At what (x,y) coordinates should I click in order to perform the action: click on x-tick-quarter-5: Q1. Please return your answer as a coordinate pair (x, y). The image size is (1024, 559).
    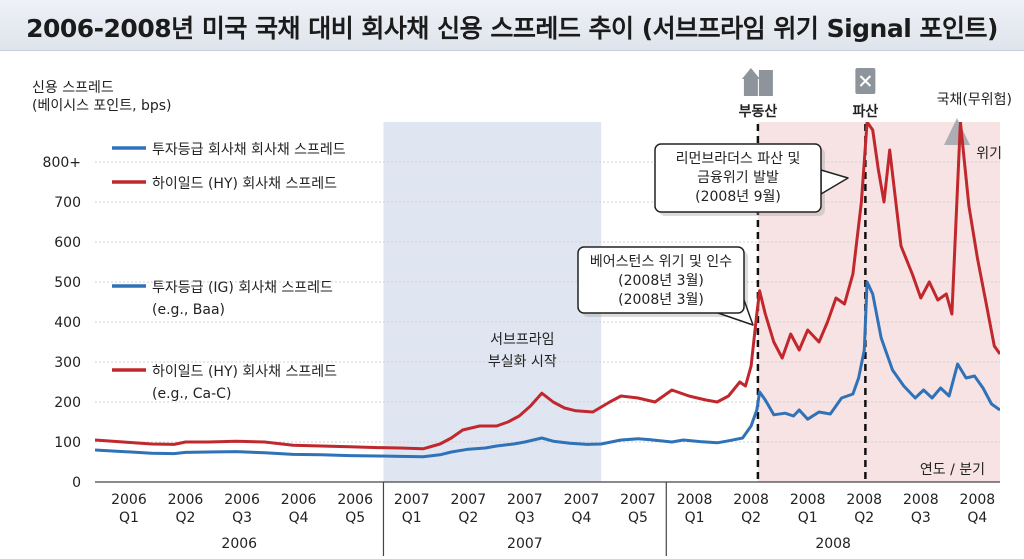
    Looking at the image, I should click on (412, 518).